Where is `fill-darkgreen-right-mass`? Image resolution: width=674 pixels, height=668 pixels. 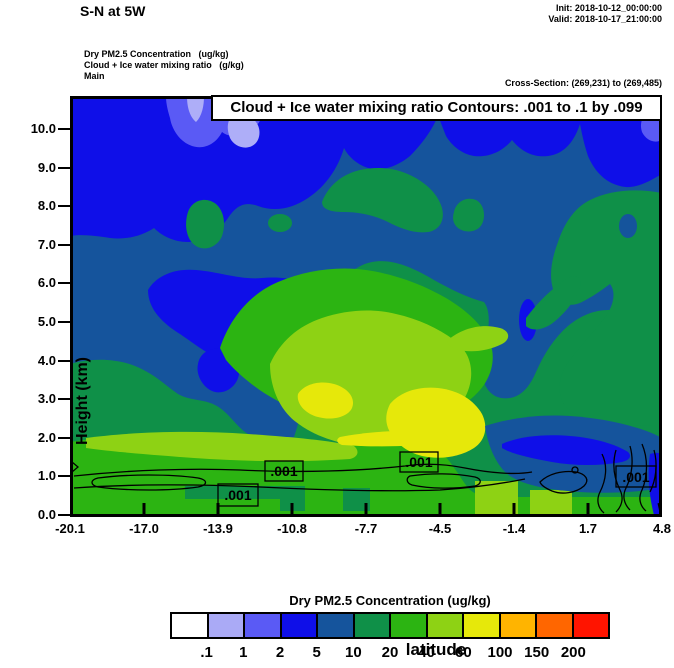 fill-darkgreen-right-mass is located at coordinates (606, 308).